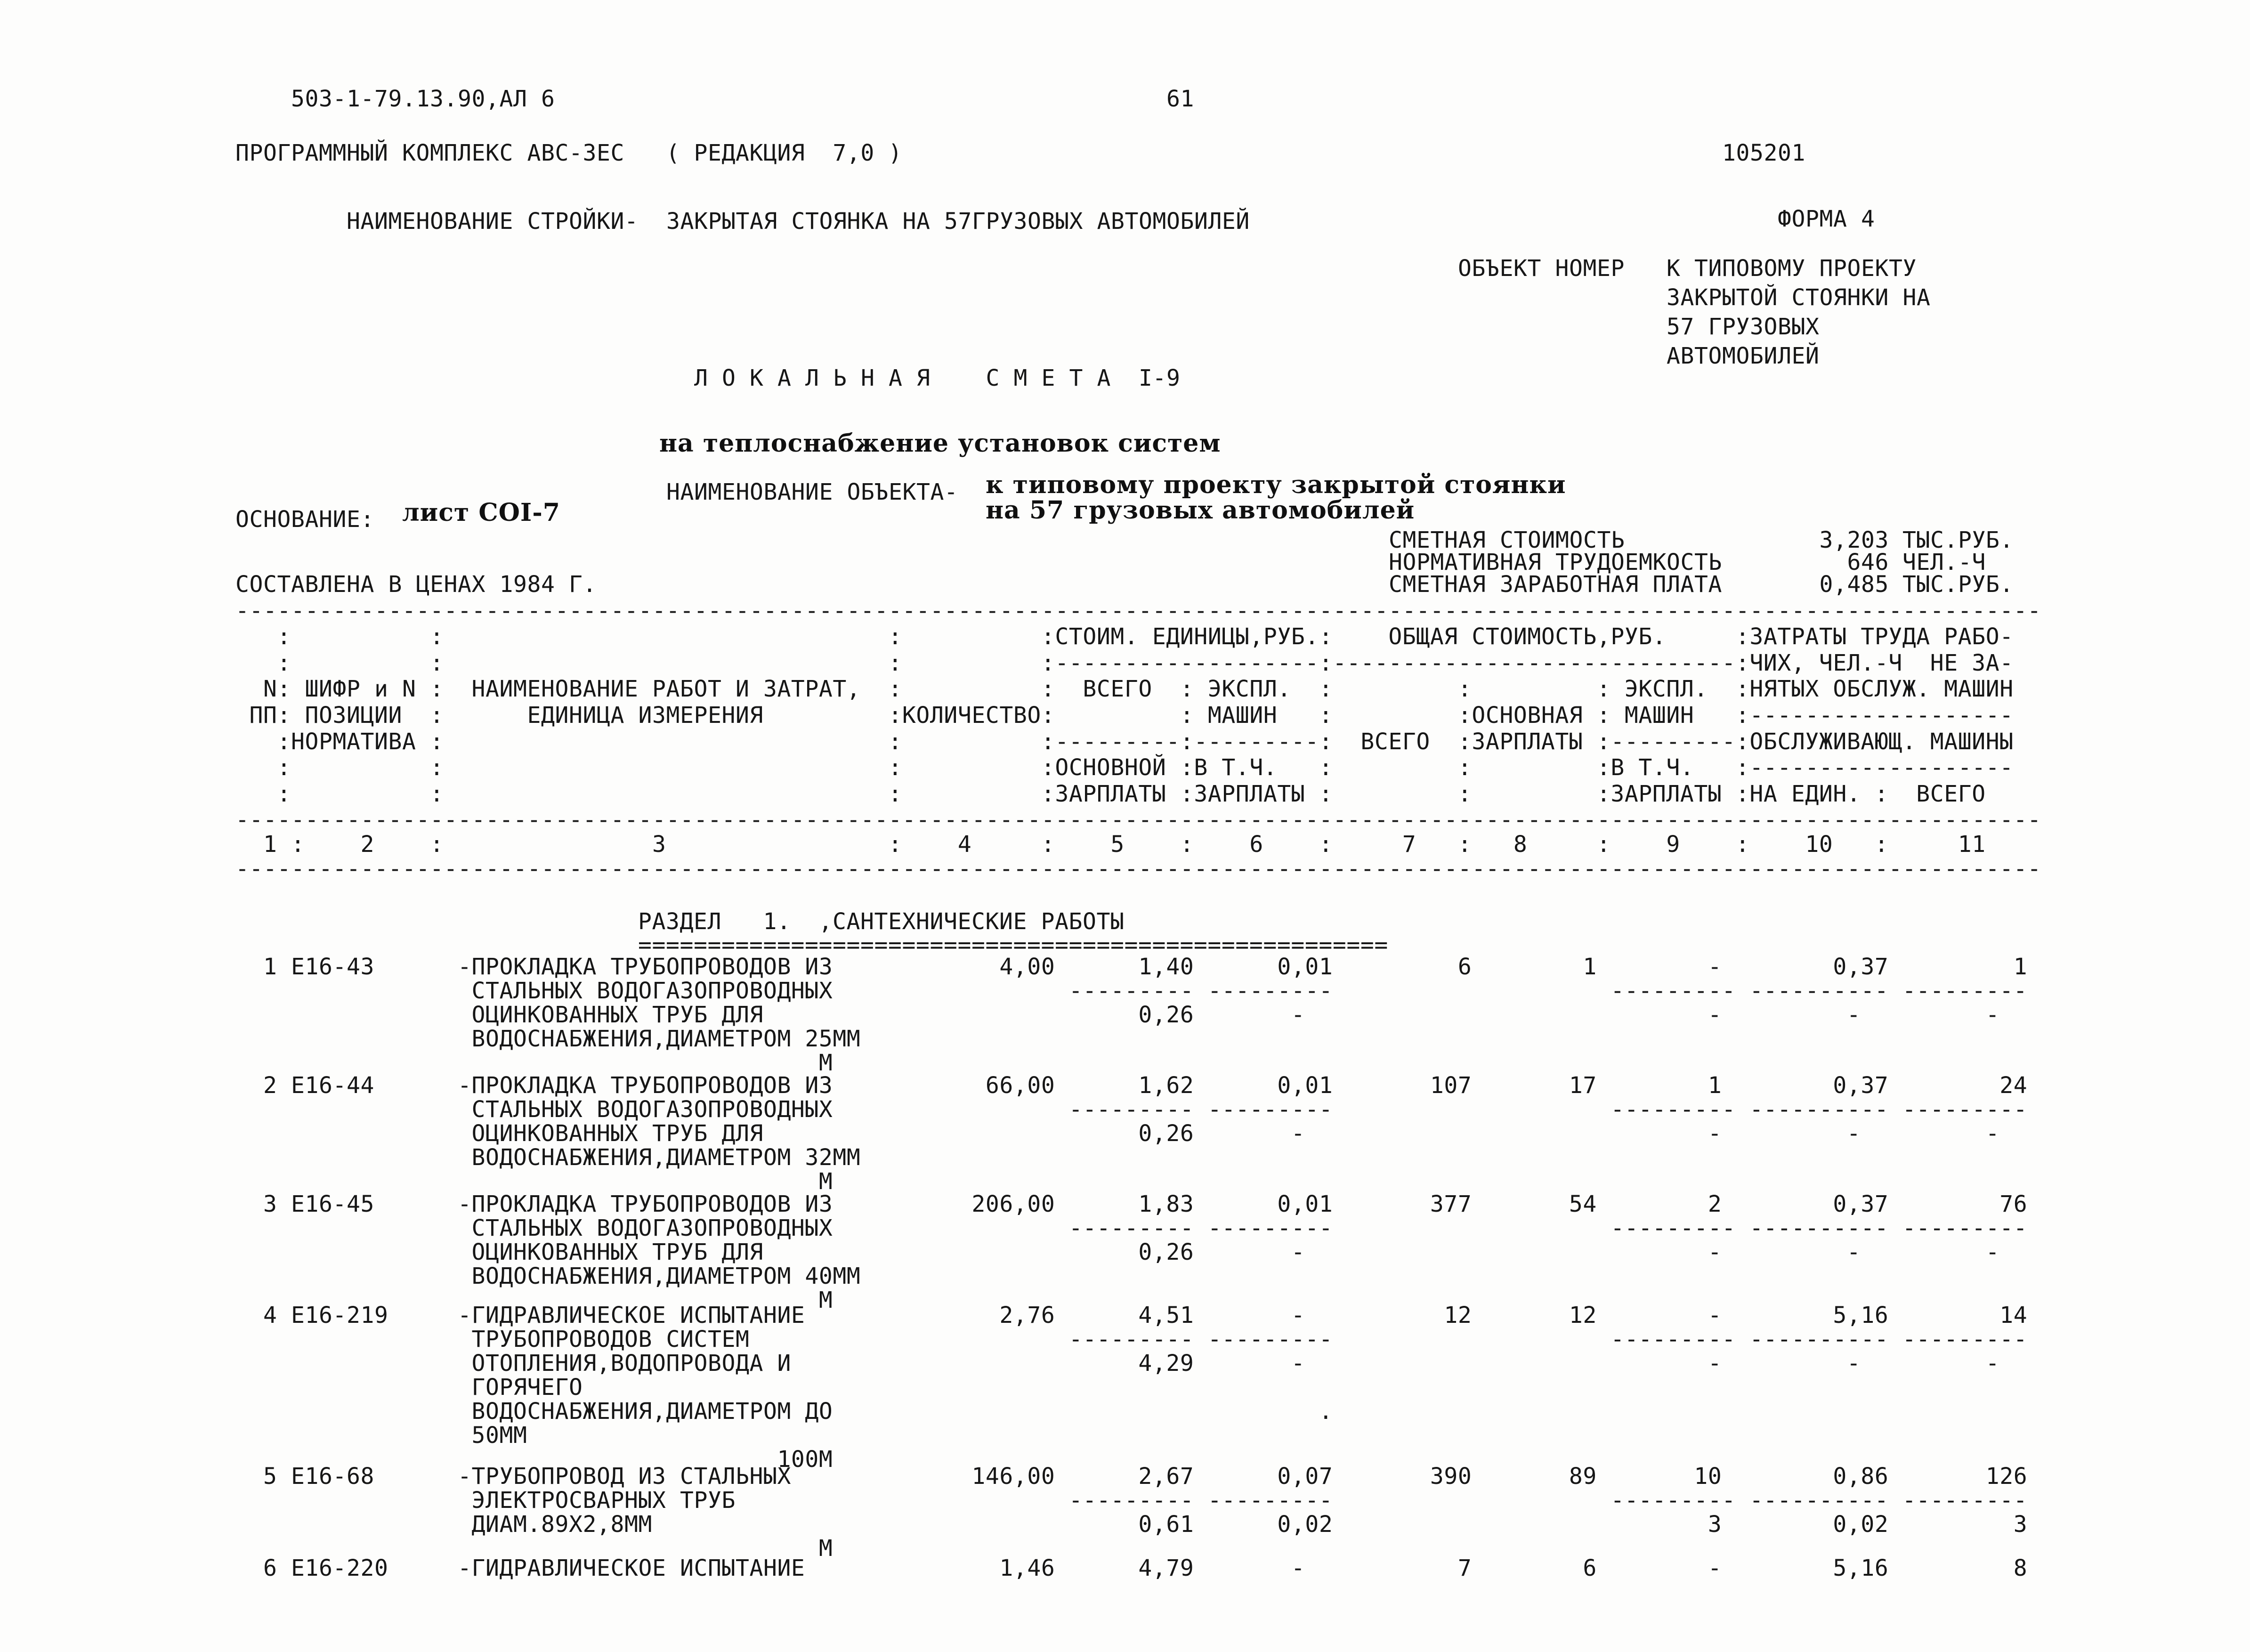 The width and height of the screenshot is (2250, 1652). Describe the element at coordinates (940, 443) in the screenshot. I see `doc-subtitle: на теплоснабжение установок систем` at that location.